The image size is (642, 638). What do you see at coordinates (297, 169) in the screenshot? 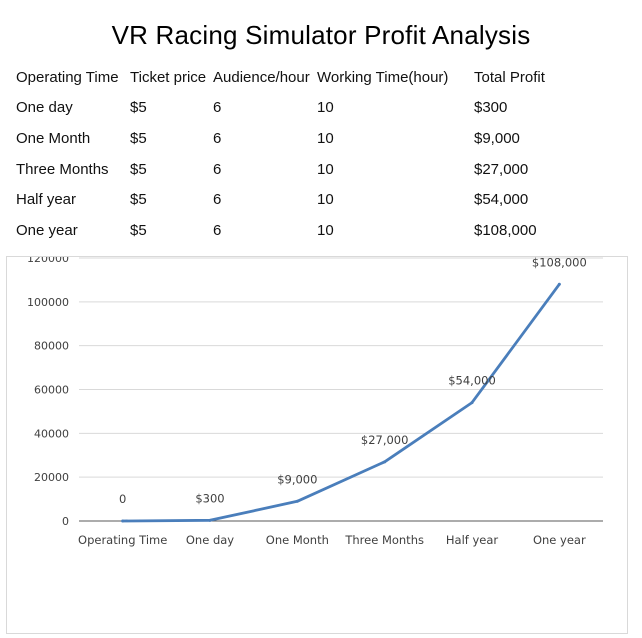
I see `table-row: Three Months $5 6 10 $27,000` at bounding box center [297, 169].